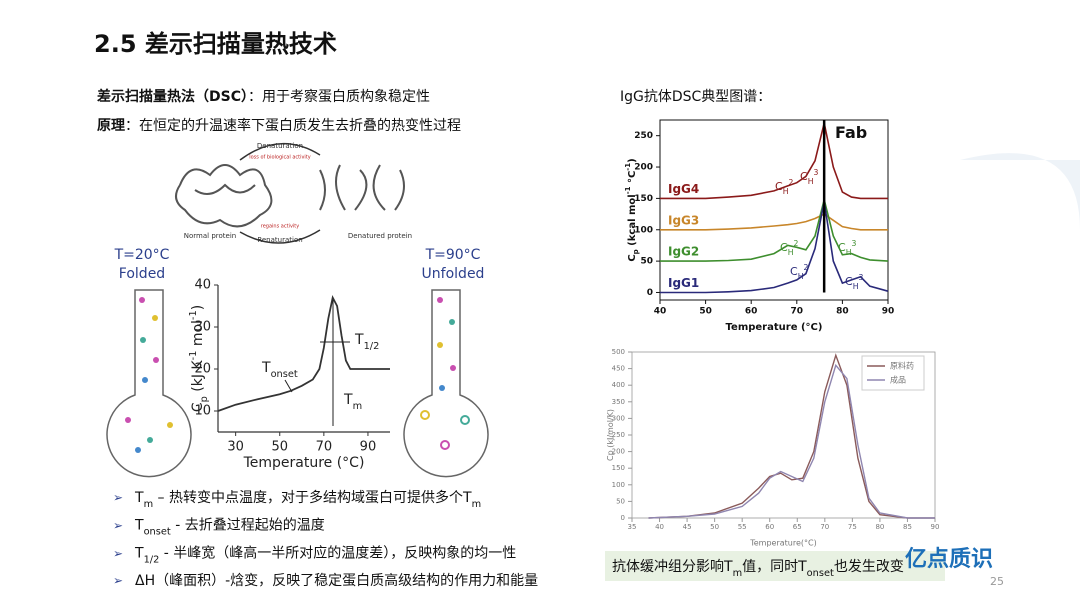 This screenshot has width=1080, height=608. I want to click on text-segment: ：在恒定的升温速率下蛋白质发生去折叠的热变性过程, so click(293, 125).